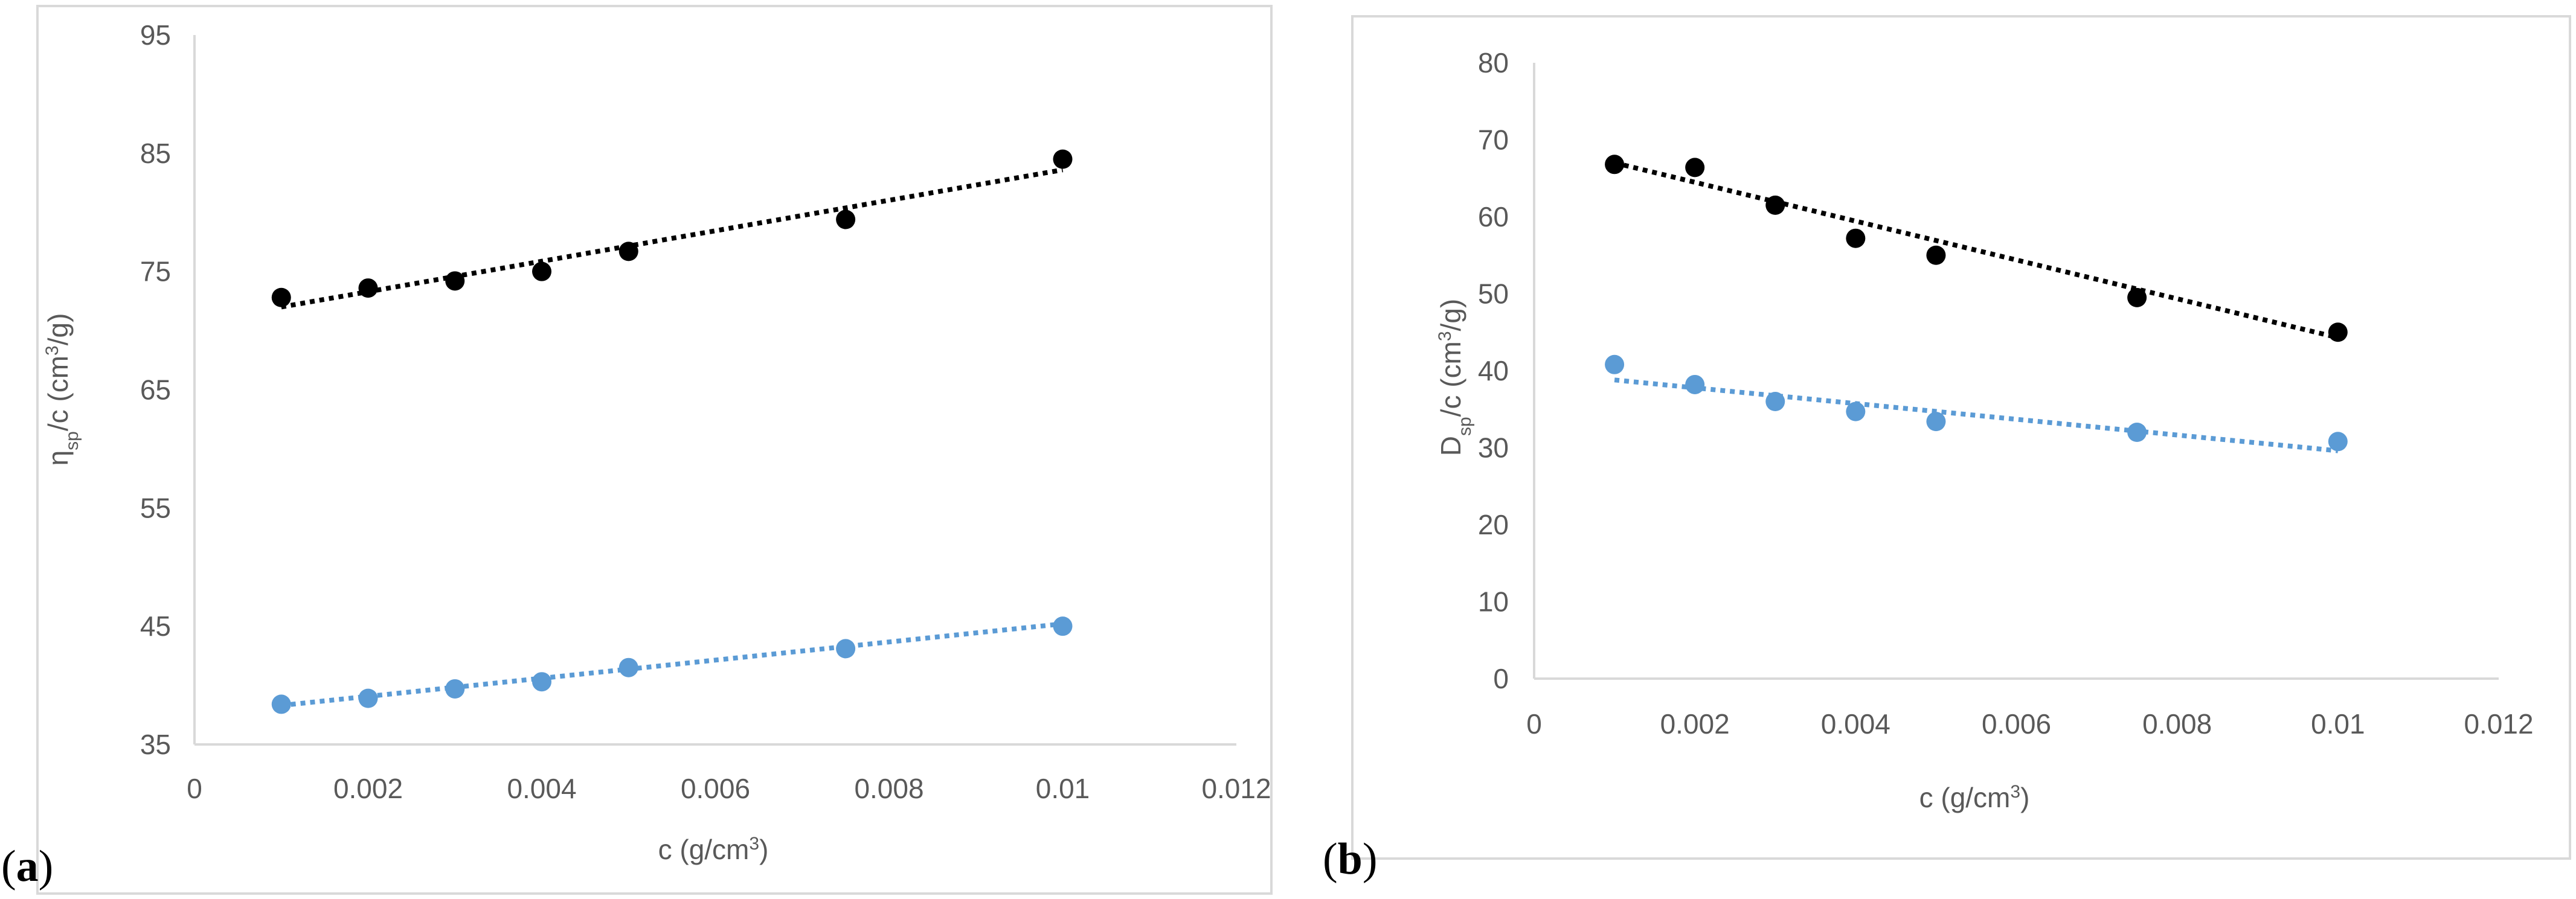 The height and width of the screenshot is (899, 2576). What do you see at coordinates (1494, 216) in the screenshot?
I see `b-y-tick-label: 60` at bounding box center [1494, 216].